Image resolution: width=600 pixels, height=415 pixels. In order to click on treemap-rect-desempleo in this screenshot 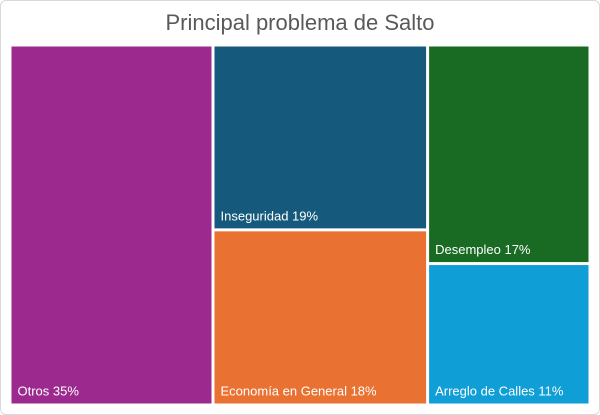, I will do `click(509, 154)`.